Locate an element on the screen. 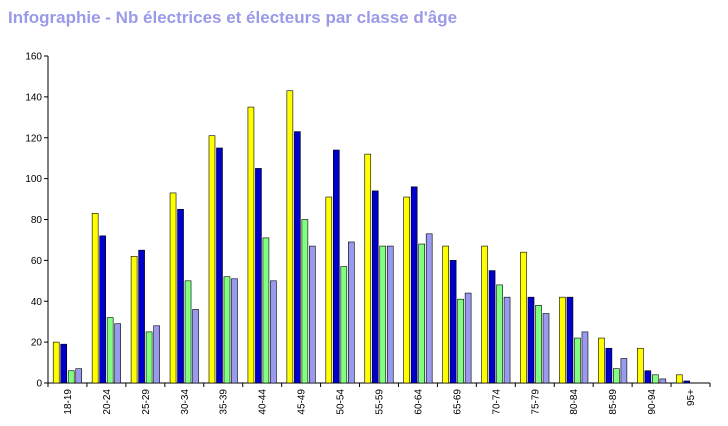 This screenshot has width=728, height=426. x-tick-label: 30-34 is located at coordinates (185, 402).